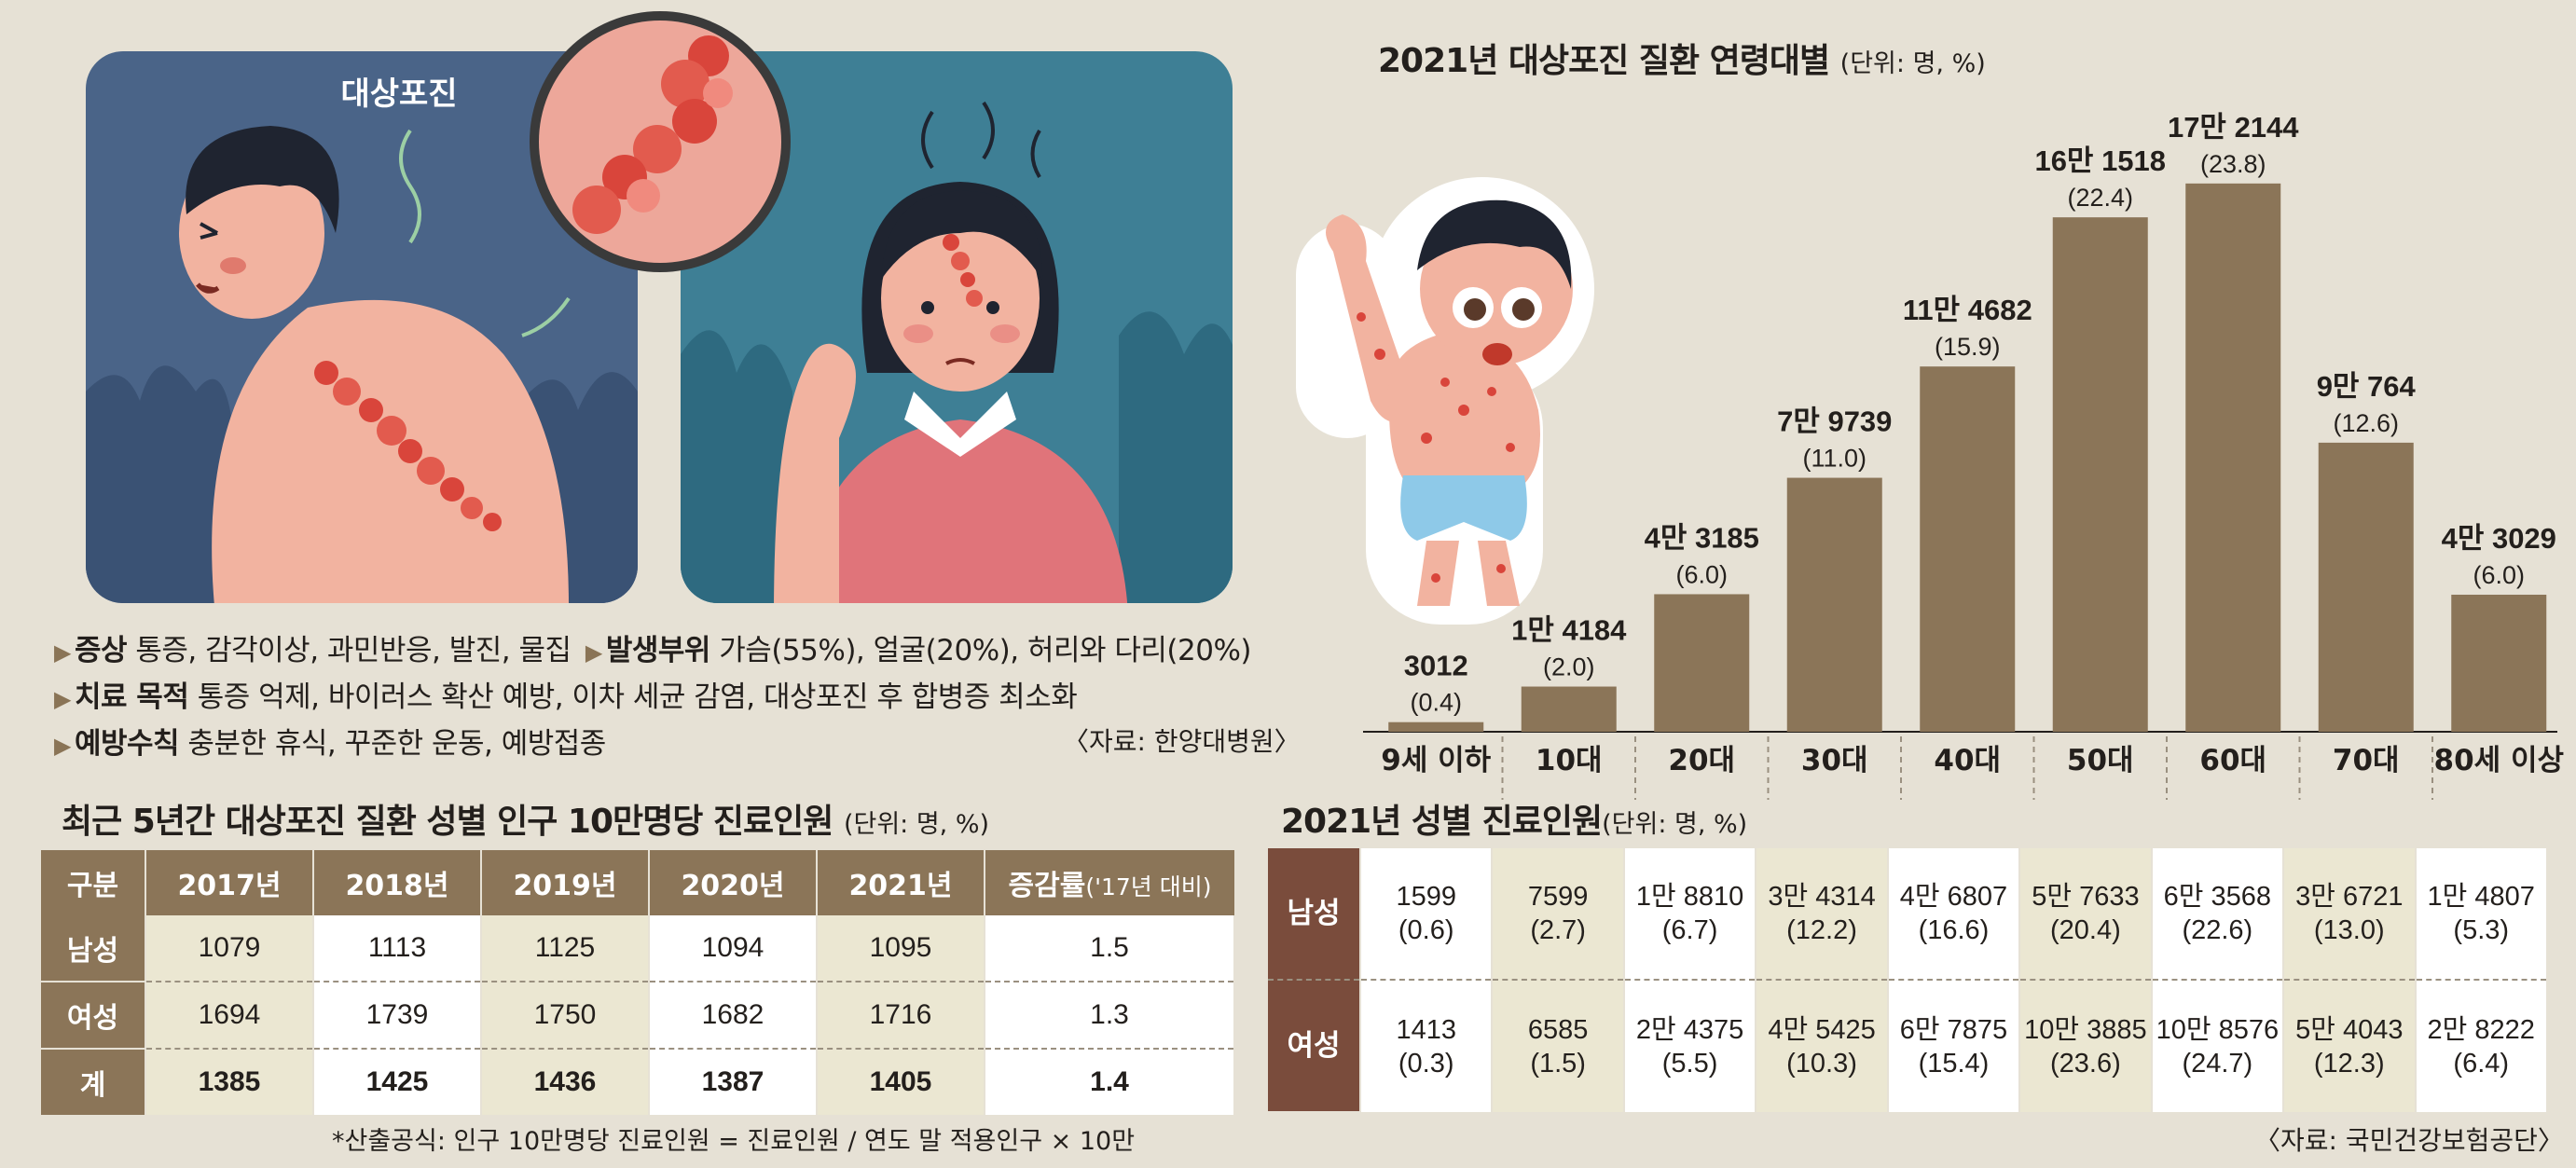  What do you see at coordinates (2100, 198) in the screenshot?
I see `bar-percent-label: (22.4)` at bounding box center [2100, 198].